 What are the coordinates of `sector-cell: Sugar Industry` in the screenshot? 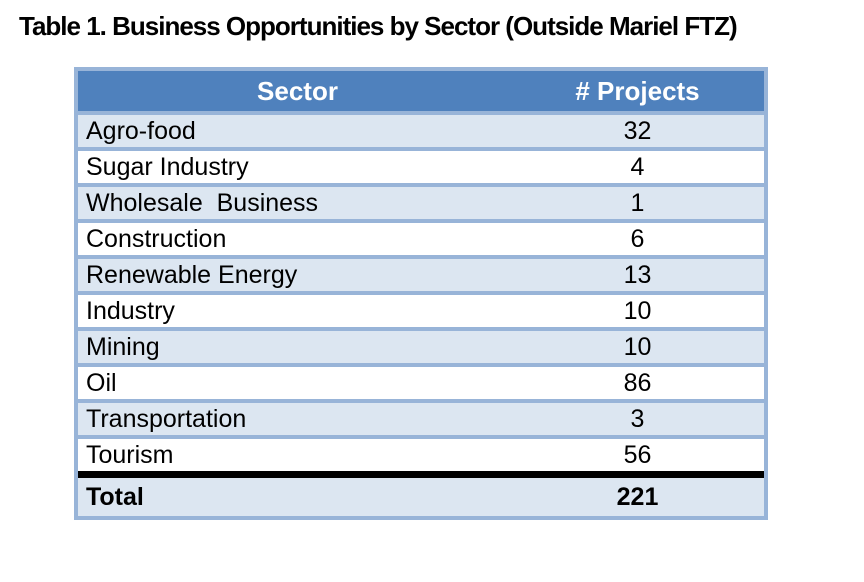 It's located at (167, 166).